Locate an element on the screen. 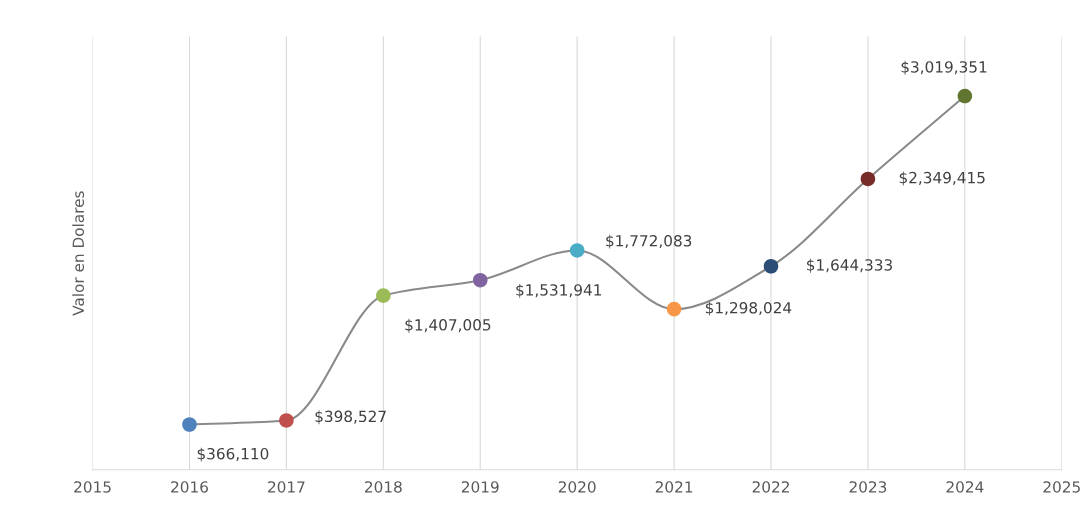 This screenshot has width=1089, height=522. x-tick-label: 2021 is located at coordinates (674, 487).